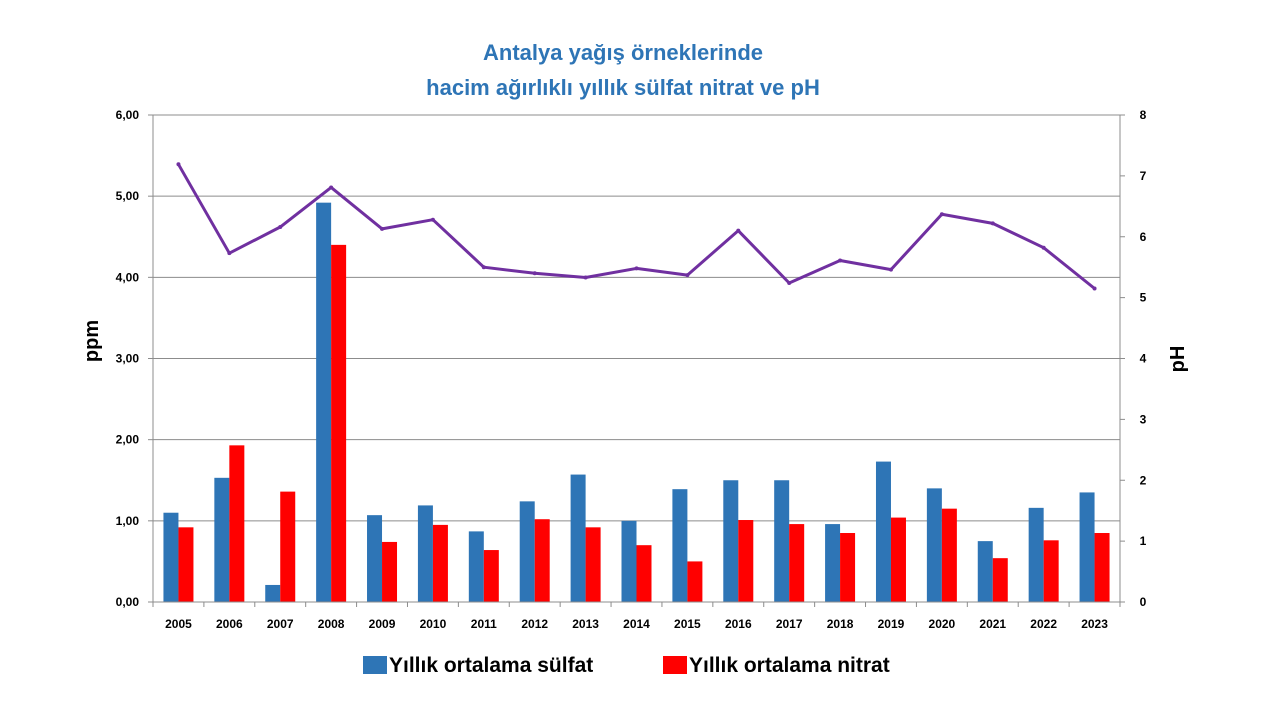 The image size is (1280, 720). What do you see at coordinates (491, 665) in the screenshot?
I see `legend-label: Yıllık ortalama sülfat` at bounding box center [491, 665].